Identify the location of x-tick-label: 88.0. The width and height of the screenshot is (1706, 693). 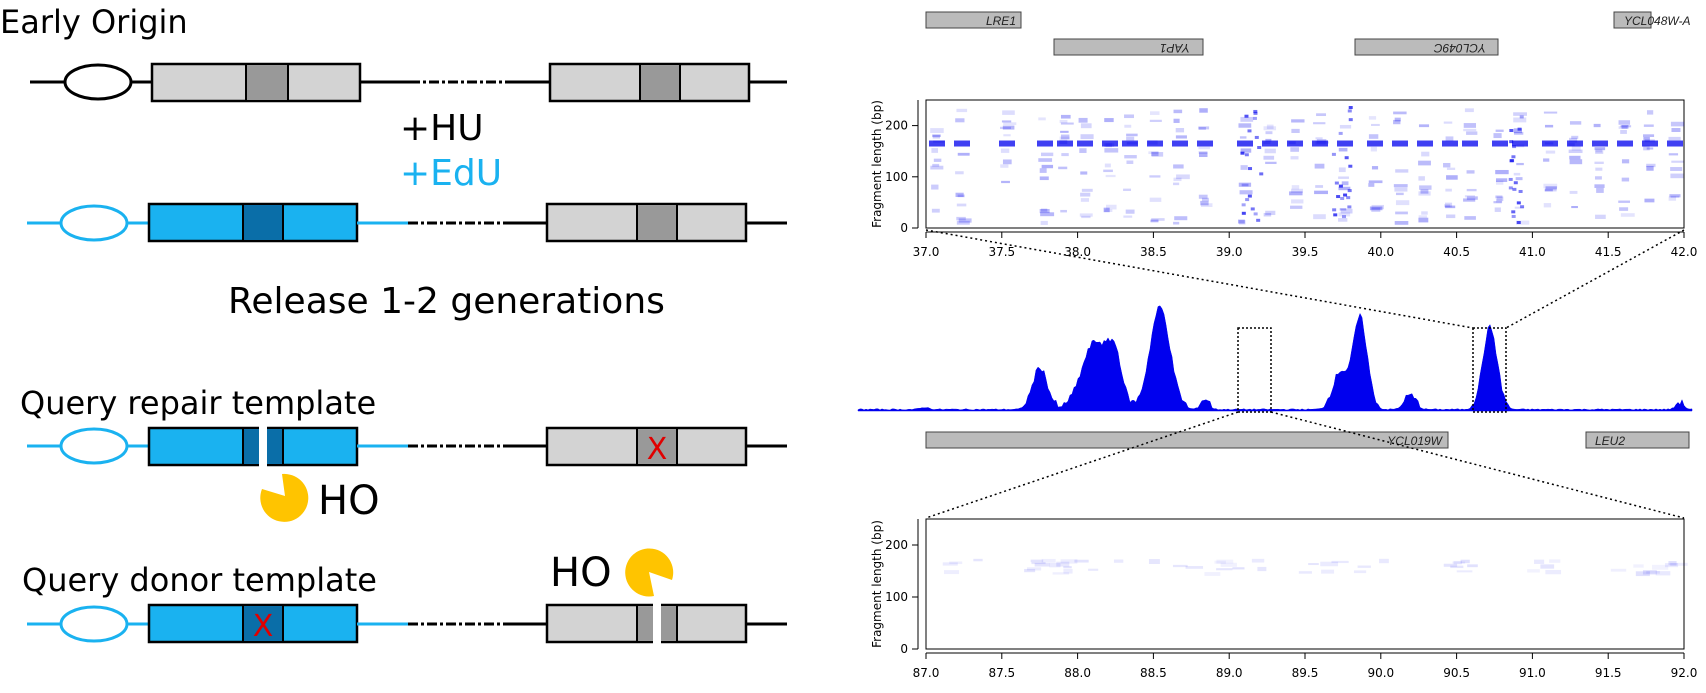
(1077, 673).